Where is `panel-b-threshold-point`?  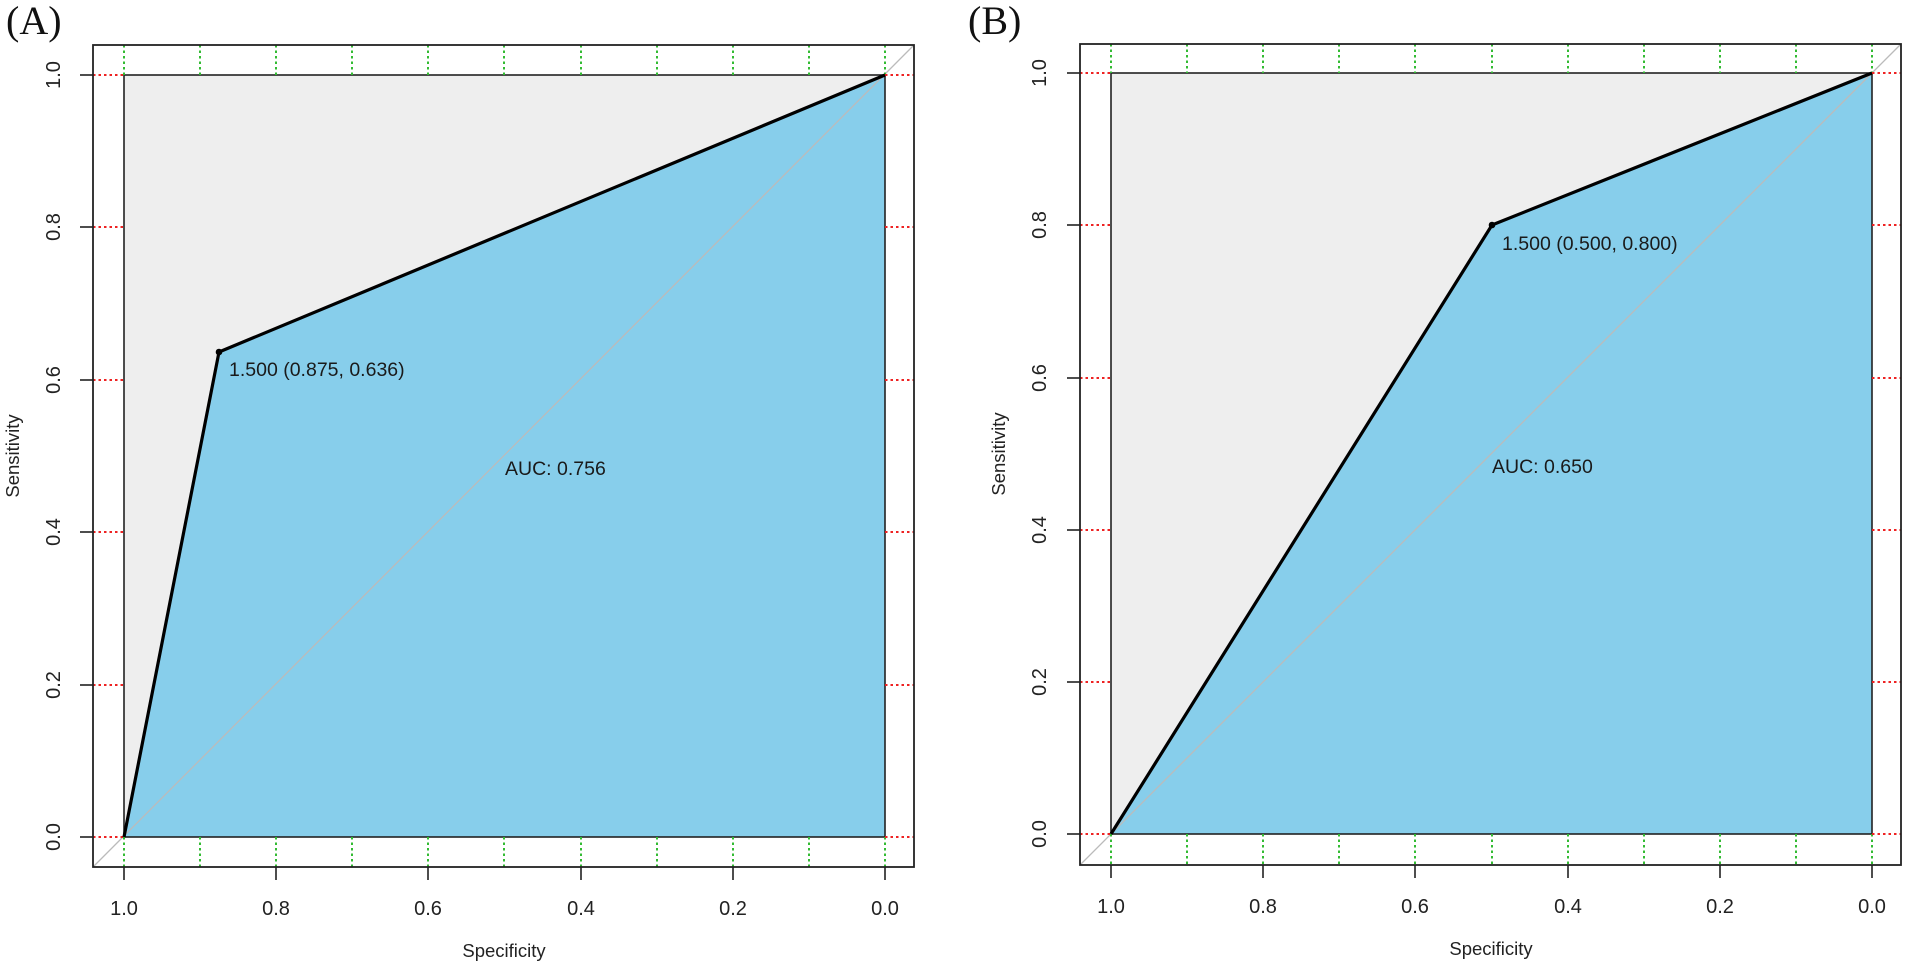
panel-b-threshold-point is located at coordinates (1492, 225).